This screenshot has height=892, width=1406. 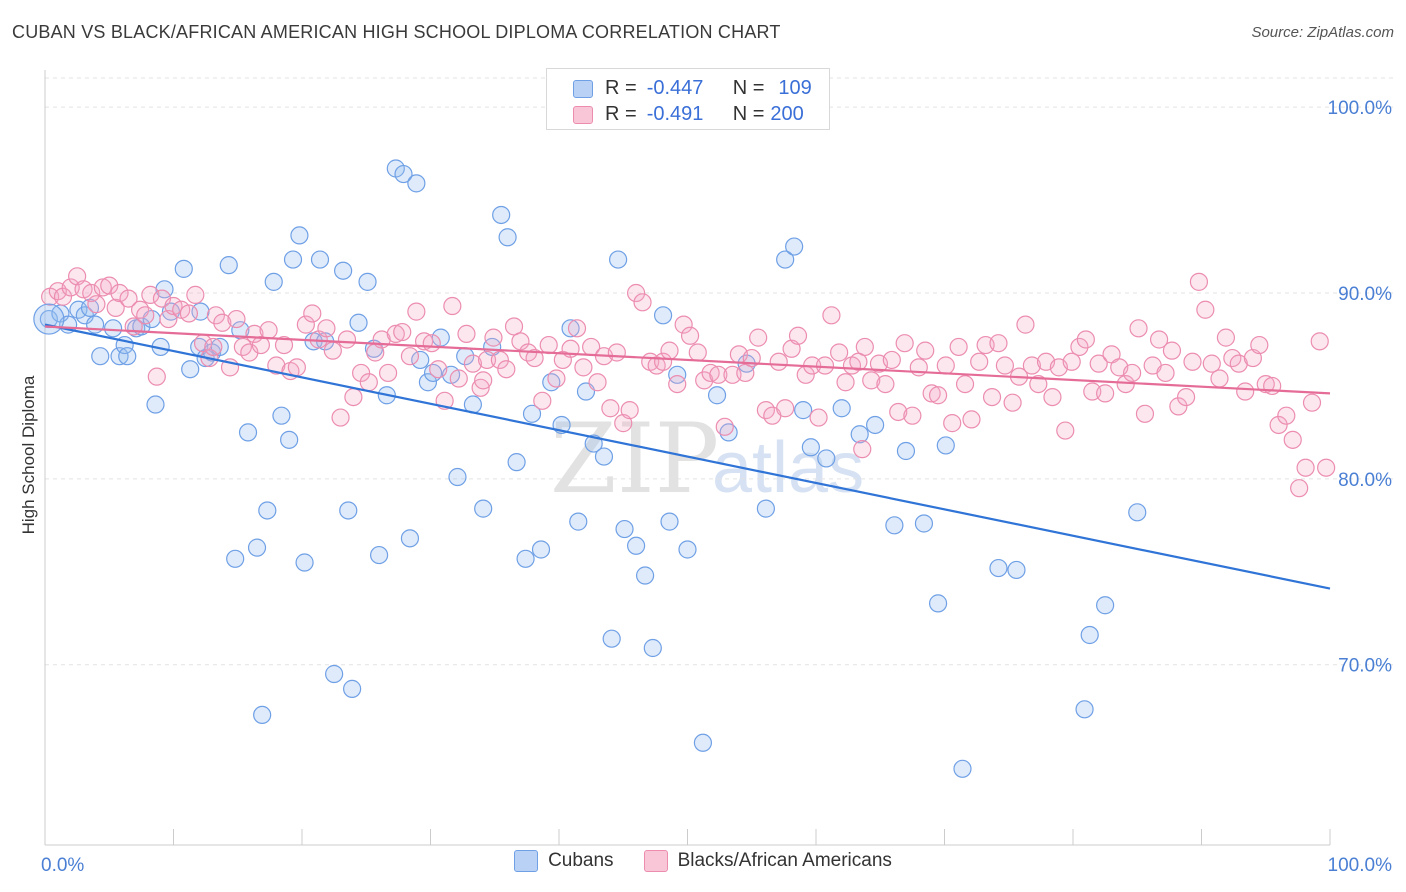 What do you see at coordinates (748, 114) in the screenshot?
I see `n-label: N =` at bounding box center [748, 114].